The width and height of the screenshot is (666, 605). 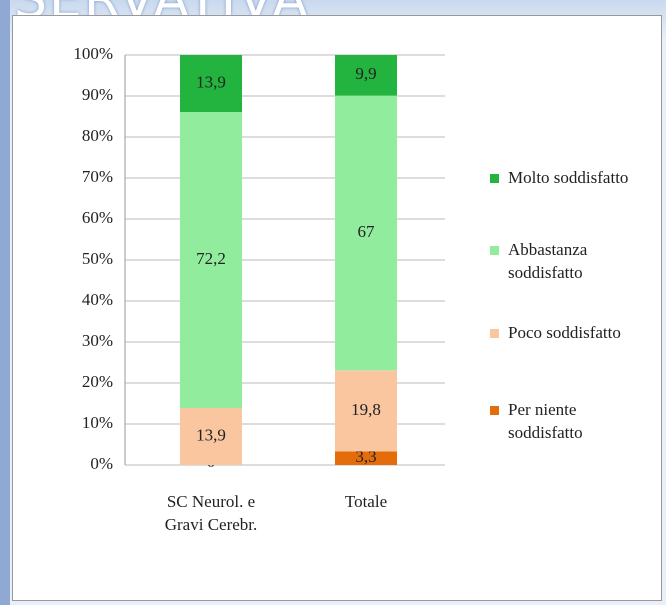 I want to click on legend-label: Per niente soddisfatto, so click(x=545, y=421).